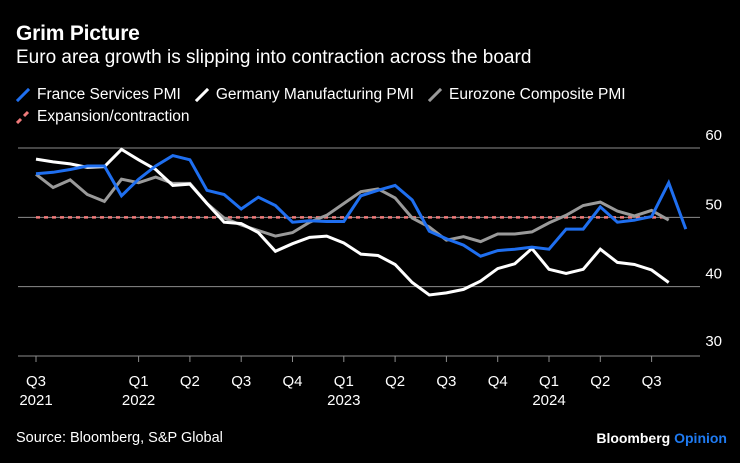 The height and width of the screenshot is (463, 740). I want to click on legend-germany-swatch-line, so click(201, 95).